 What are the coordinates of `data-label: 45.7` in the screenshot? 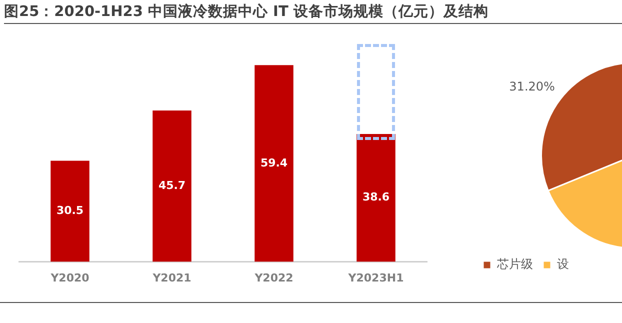 It's located at (172, 185).